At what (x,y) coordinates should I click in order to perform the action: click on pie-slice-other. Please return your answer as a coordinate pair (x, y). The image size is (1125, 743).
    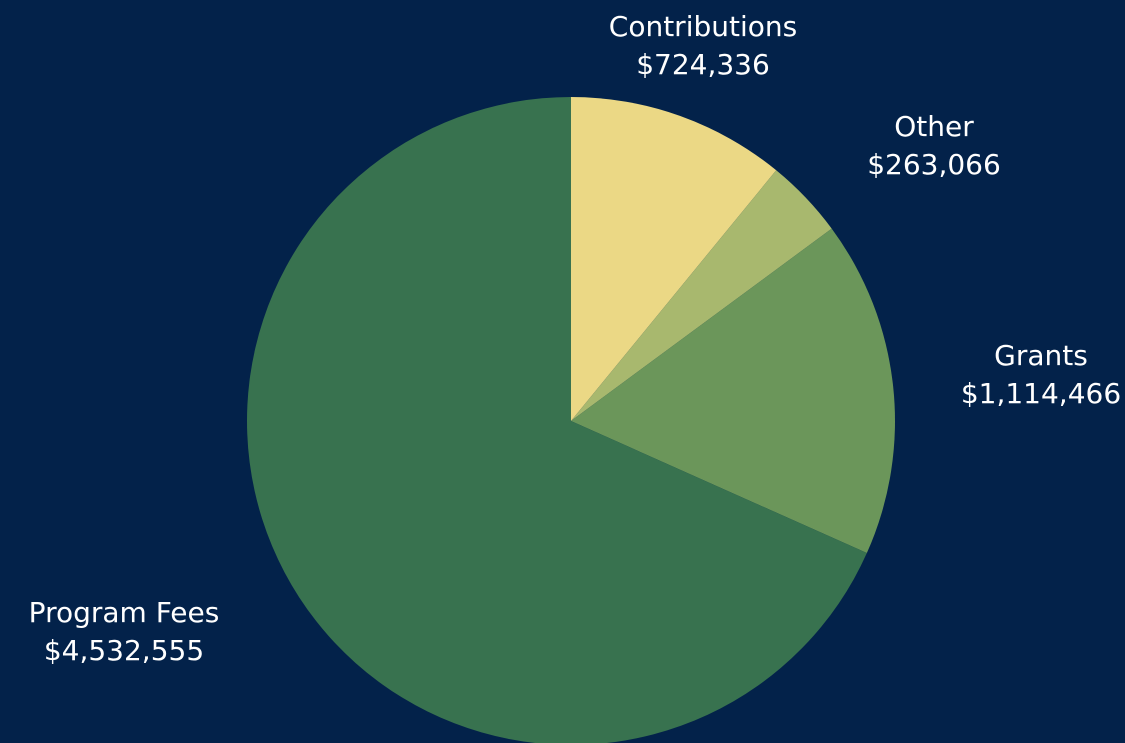
    Looking at the image, I should click on (701, 295).